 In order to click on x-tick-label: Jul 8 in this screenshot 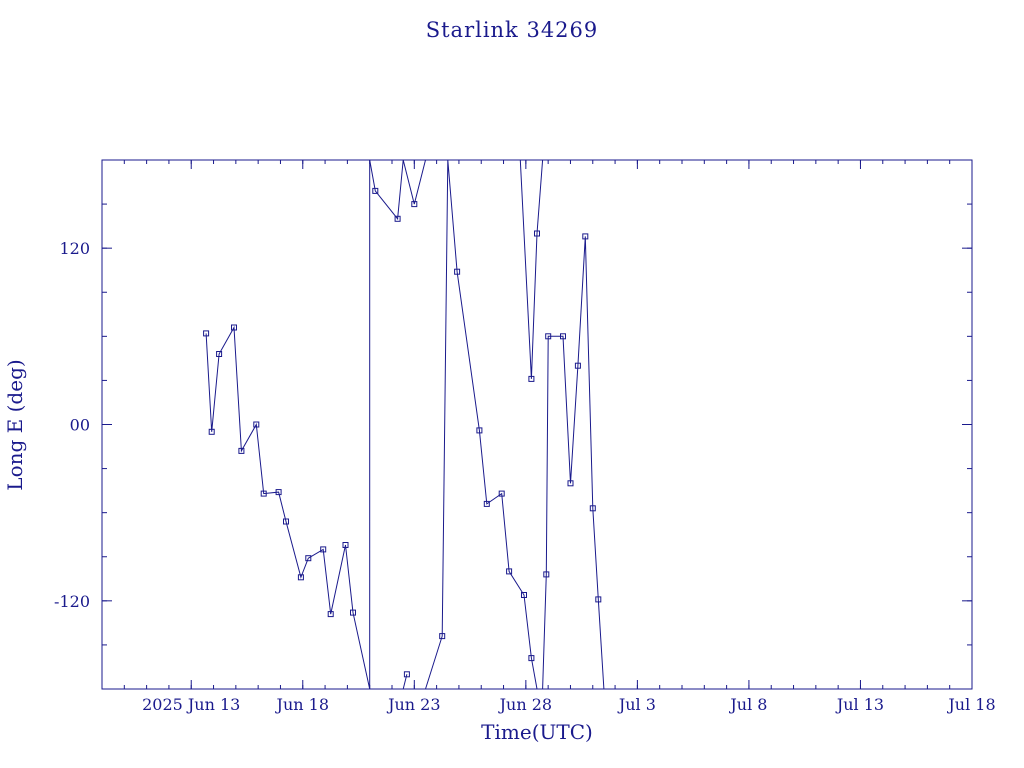, I will do `click(747, 704)`.